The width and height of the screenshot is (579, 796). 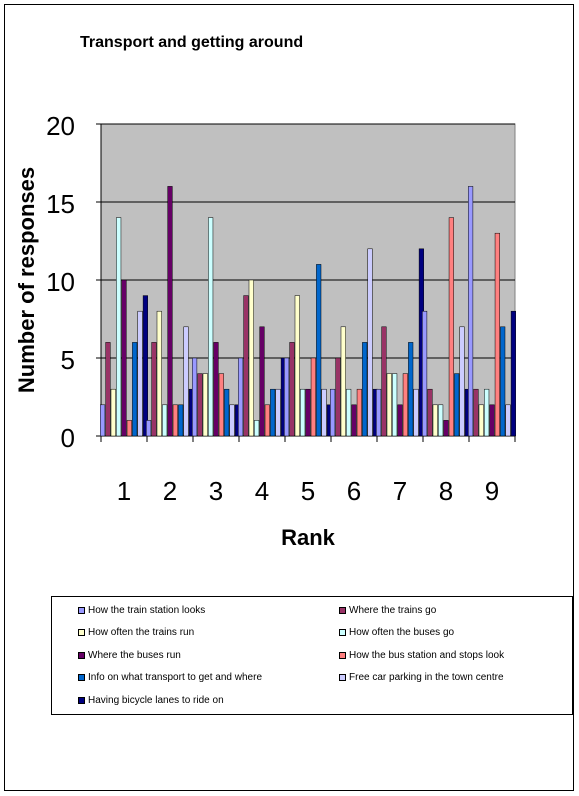 I want to click on legend-label: How the train station looks, so click(x=147, y=610).